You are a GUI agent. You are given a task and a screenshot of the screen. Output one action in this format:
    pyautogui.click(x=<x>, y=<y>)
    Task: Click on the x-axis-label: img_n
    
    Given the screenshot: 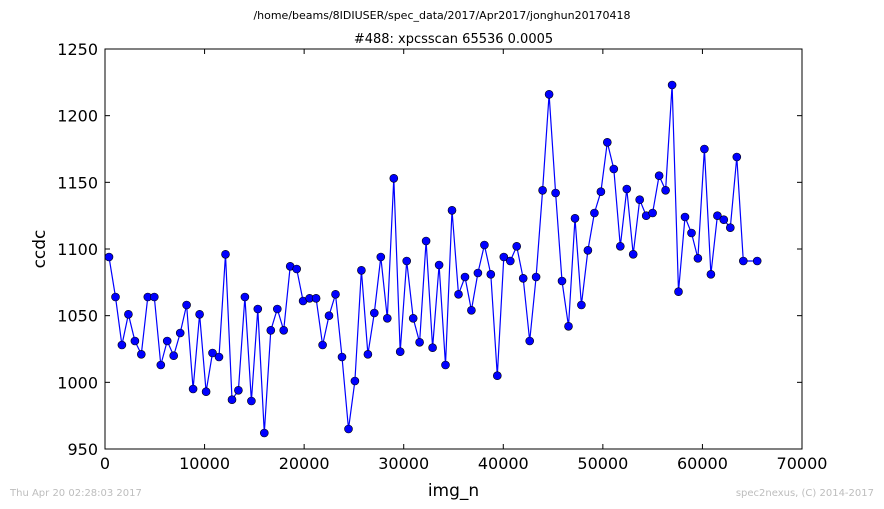 What is the action you would take?
    pyautogui.click(x=453, y=491)
    